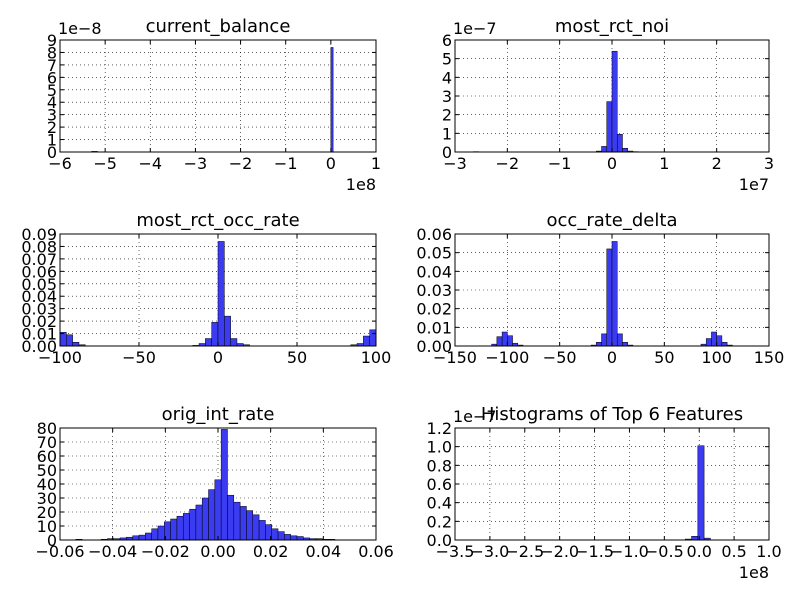 Image resolution: width=800 pixels, height=600 pixels. Describe the element at coordinates (196, 163) in the screenshot. I see `x-tick-label: −3` at that location.